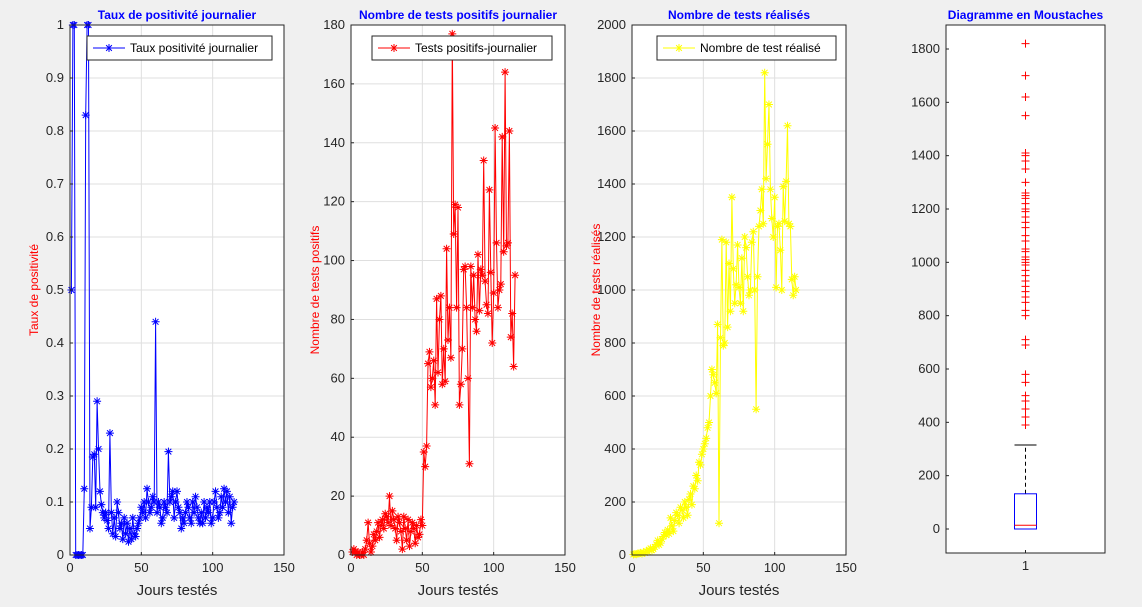 The width and height of the screenshot is (1142, 607). Describe the element at coordinates (615, 448) in the screenshot. I see `y-tick-label: 400` at that location.